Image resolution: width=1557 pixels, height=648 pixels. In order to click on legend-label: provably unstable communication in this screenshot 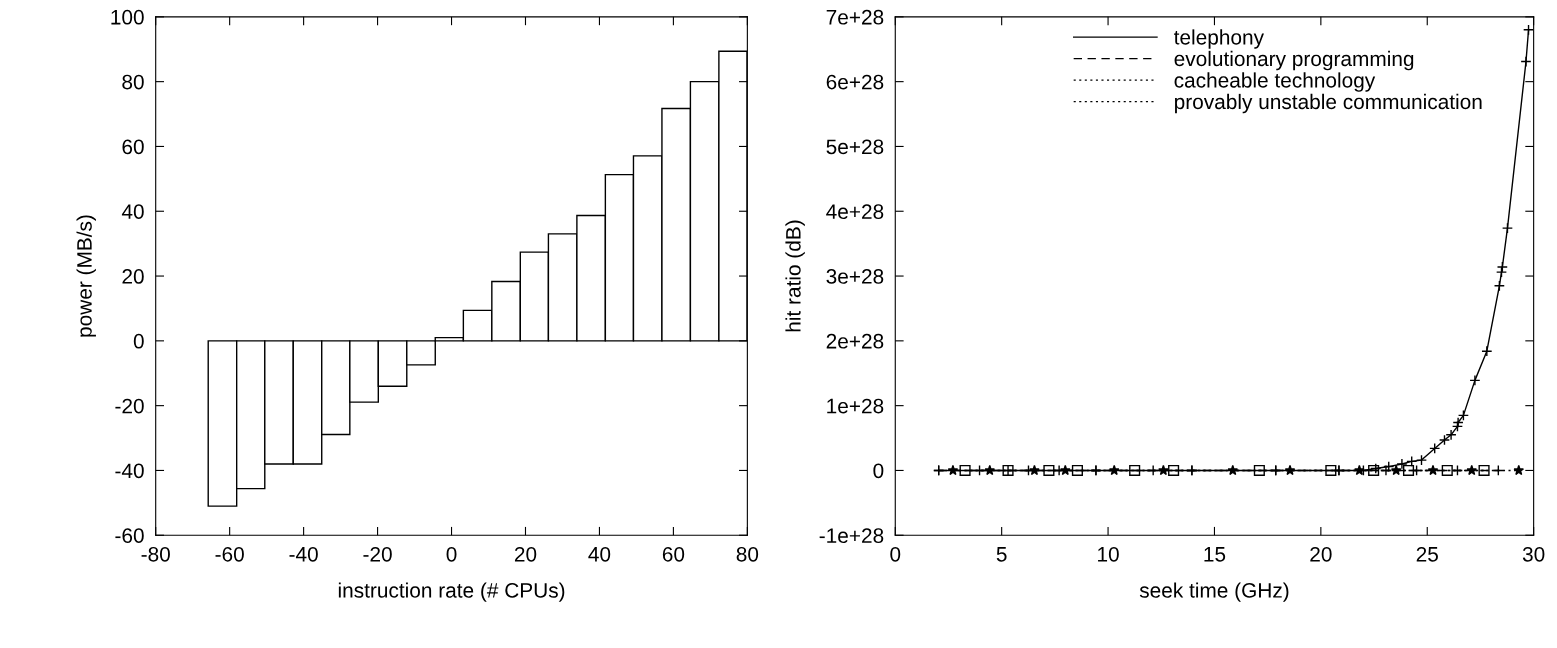, I will do `click(1328, 103)`.